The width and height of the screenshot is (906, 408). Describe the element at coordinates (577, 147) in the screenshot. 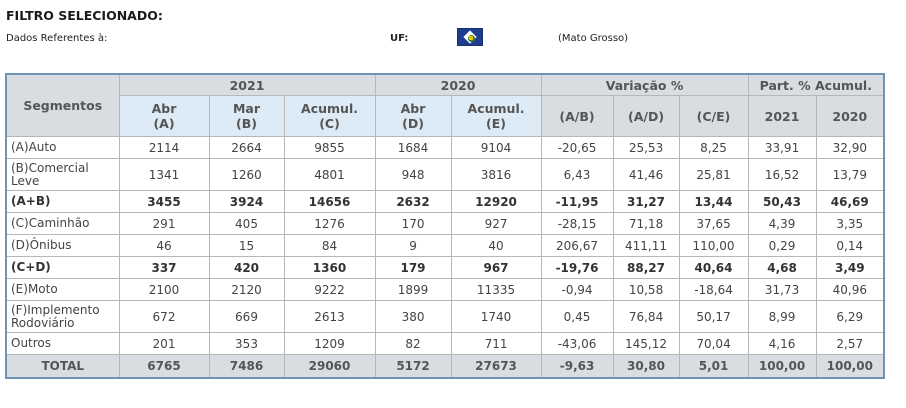

I see `value-cell: -20,65` at that location.